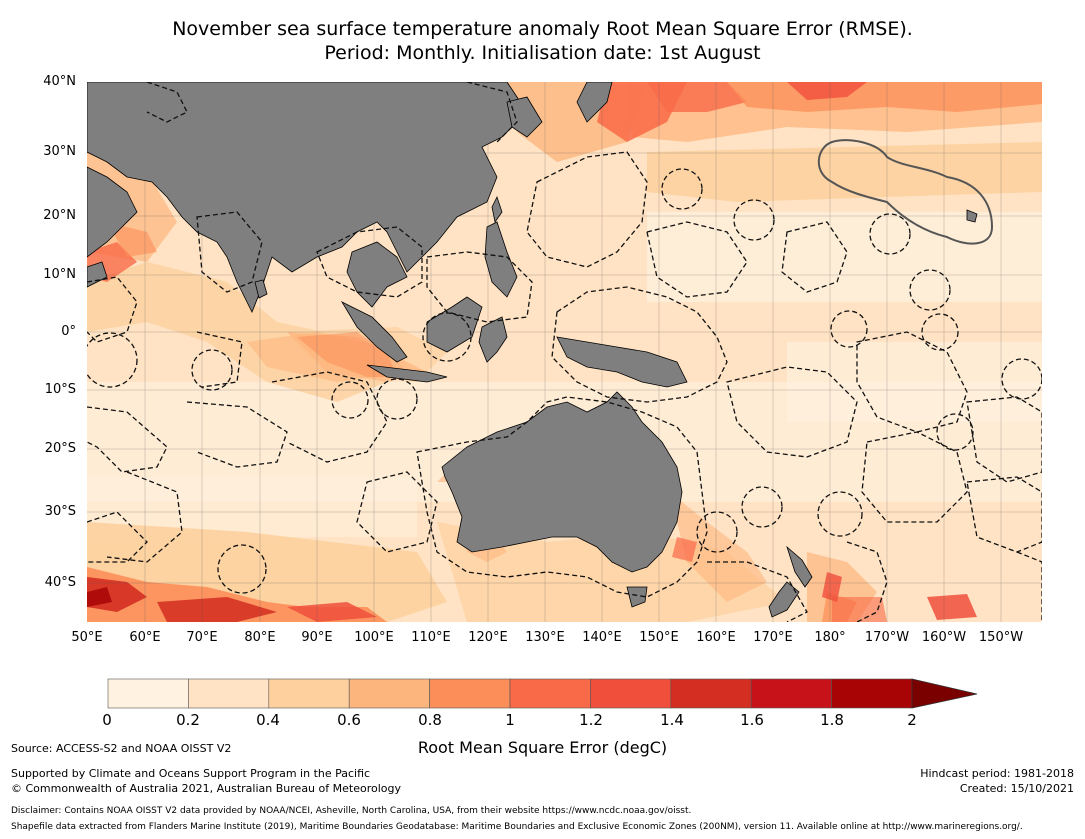  I want to click on colorbar-extend-arrow, so click(944, 693).